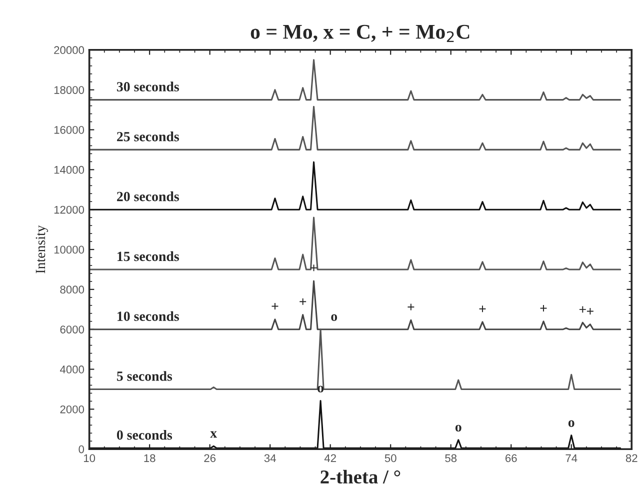 This screenshot has height=499, width=638. What do you see at coordinates (42, 249) in the screenshot?
I see `y-axis-title: Intensity` at bounding box center [42, 249].